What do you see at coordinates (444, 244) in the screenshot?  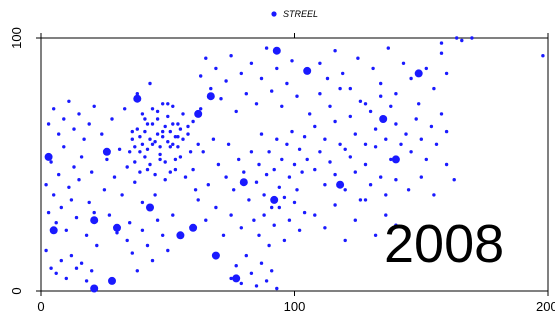 I see `year-label: 2008` at bounding box center [444, 244].